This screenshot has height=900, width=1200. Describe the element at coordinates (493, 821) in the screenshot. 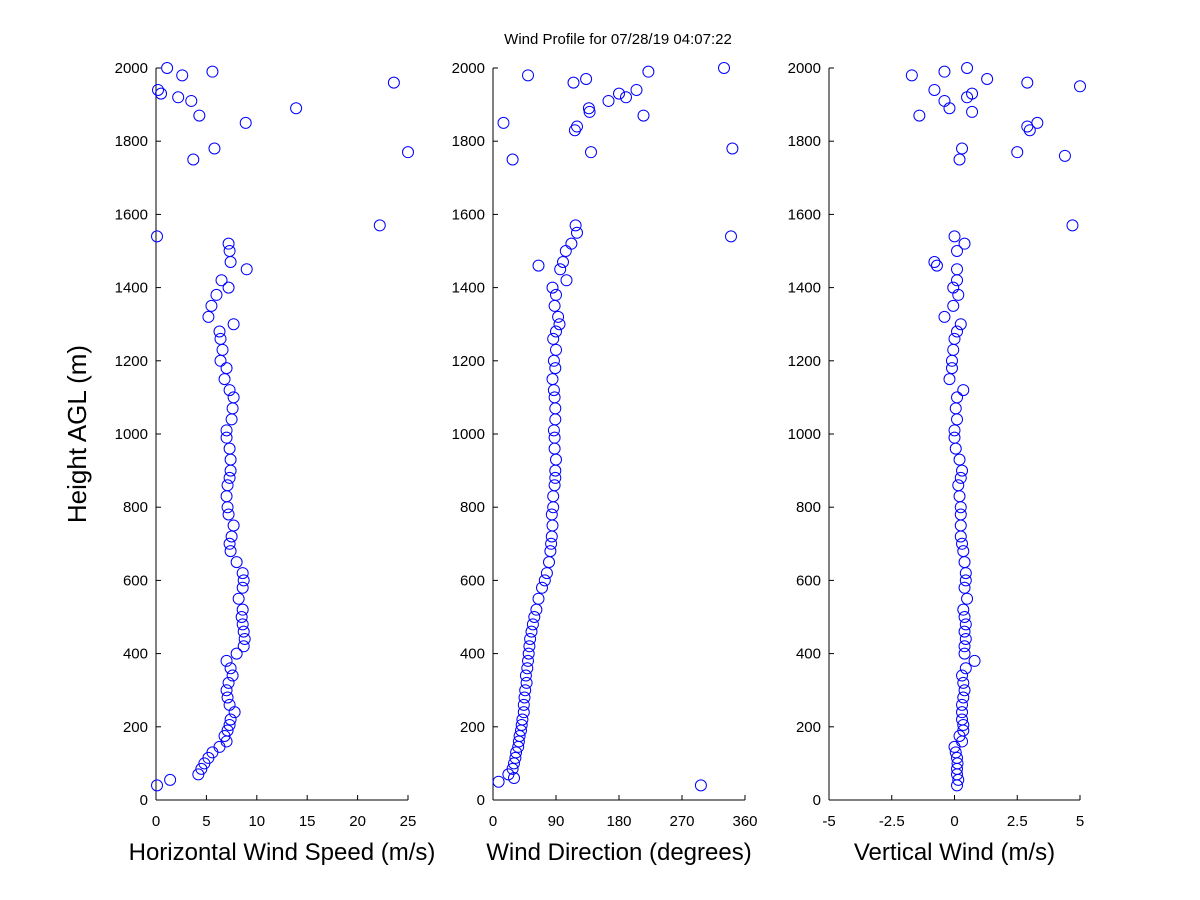

I see `x-tick-label: 0` at that location.